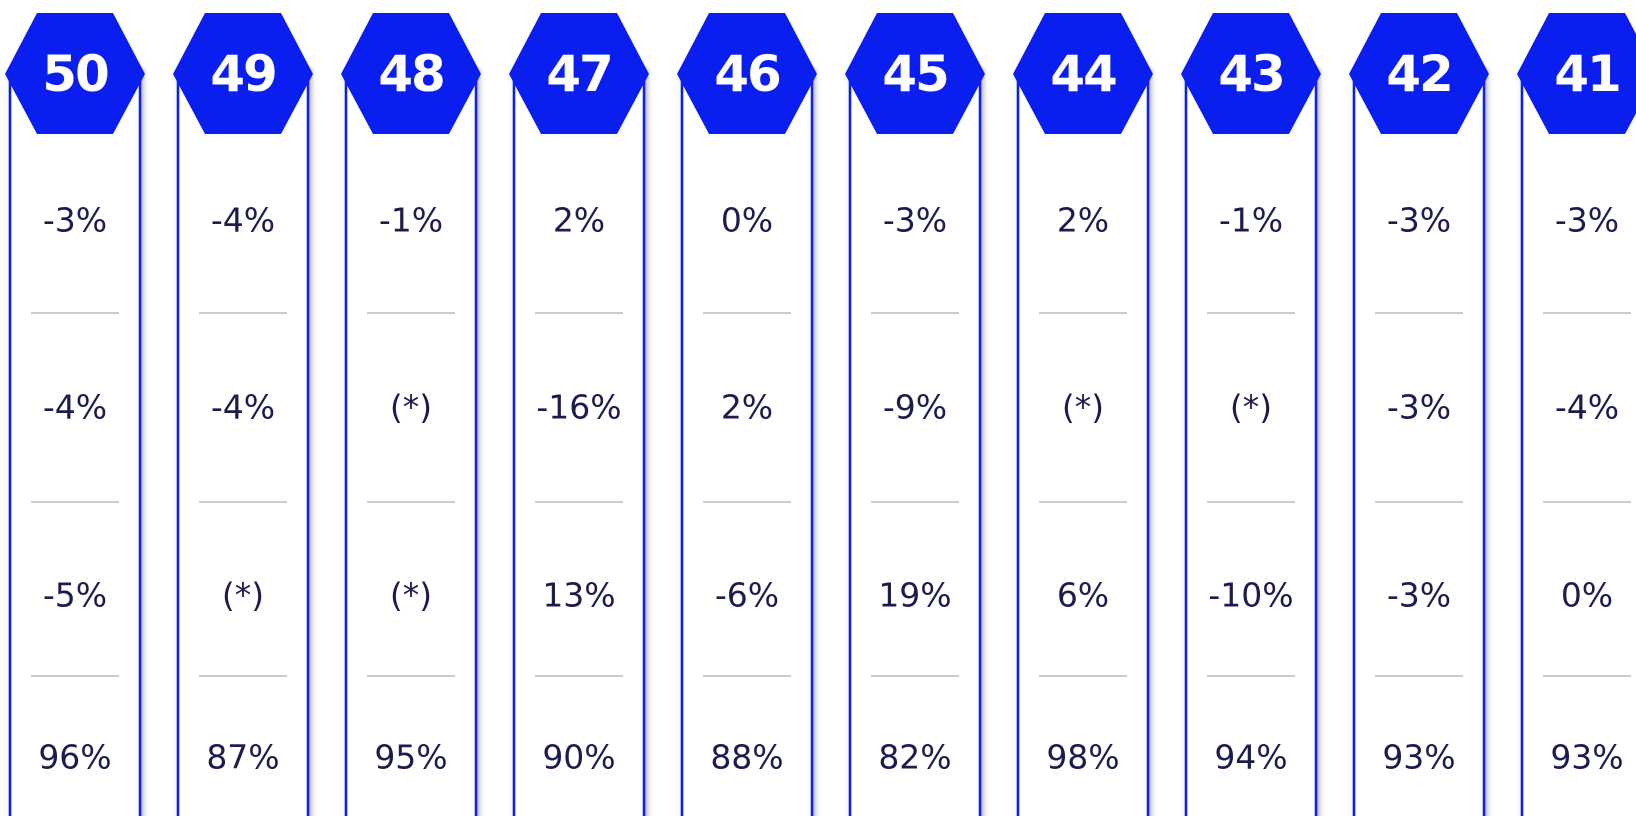 This screenshot has width=1636, height=816. I want to click on column-number: 44, so click(1083, 74).